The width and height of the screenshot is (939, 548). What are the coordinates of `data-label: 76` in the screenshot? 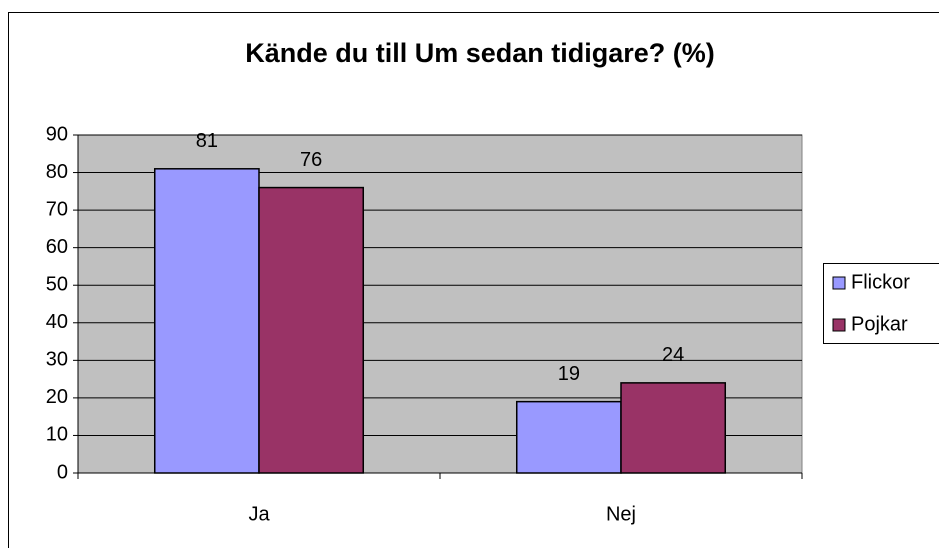 It's located at (311, 160).